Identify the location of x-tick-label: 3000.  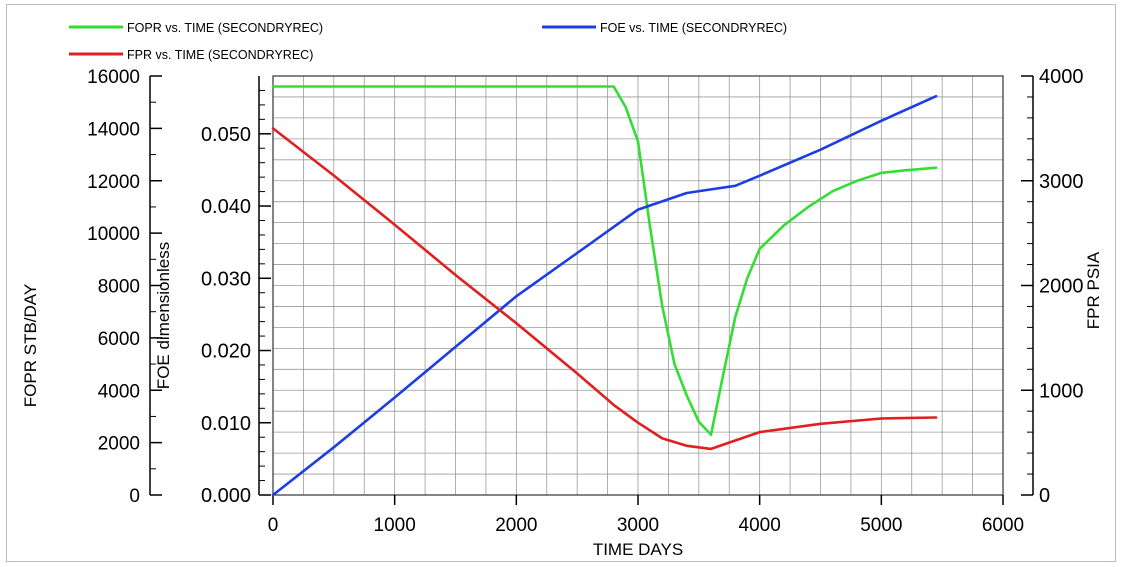
(638, 525).